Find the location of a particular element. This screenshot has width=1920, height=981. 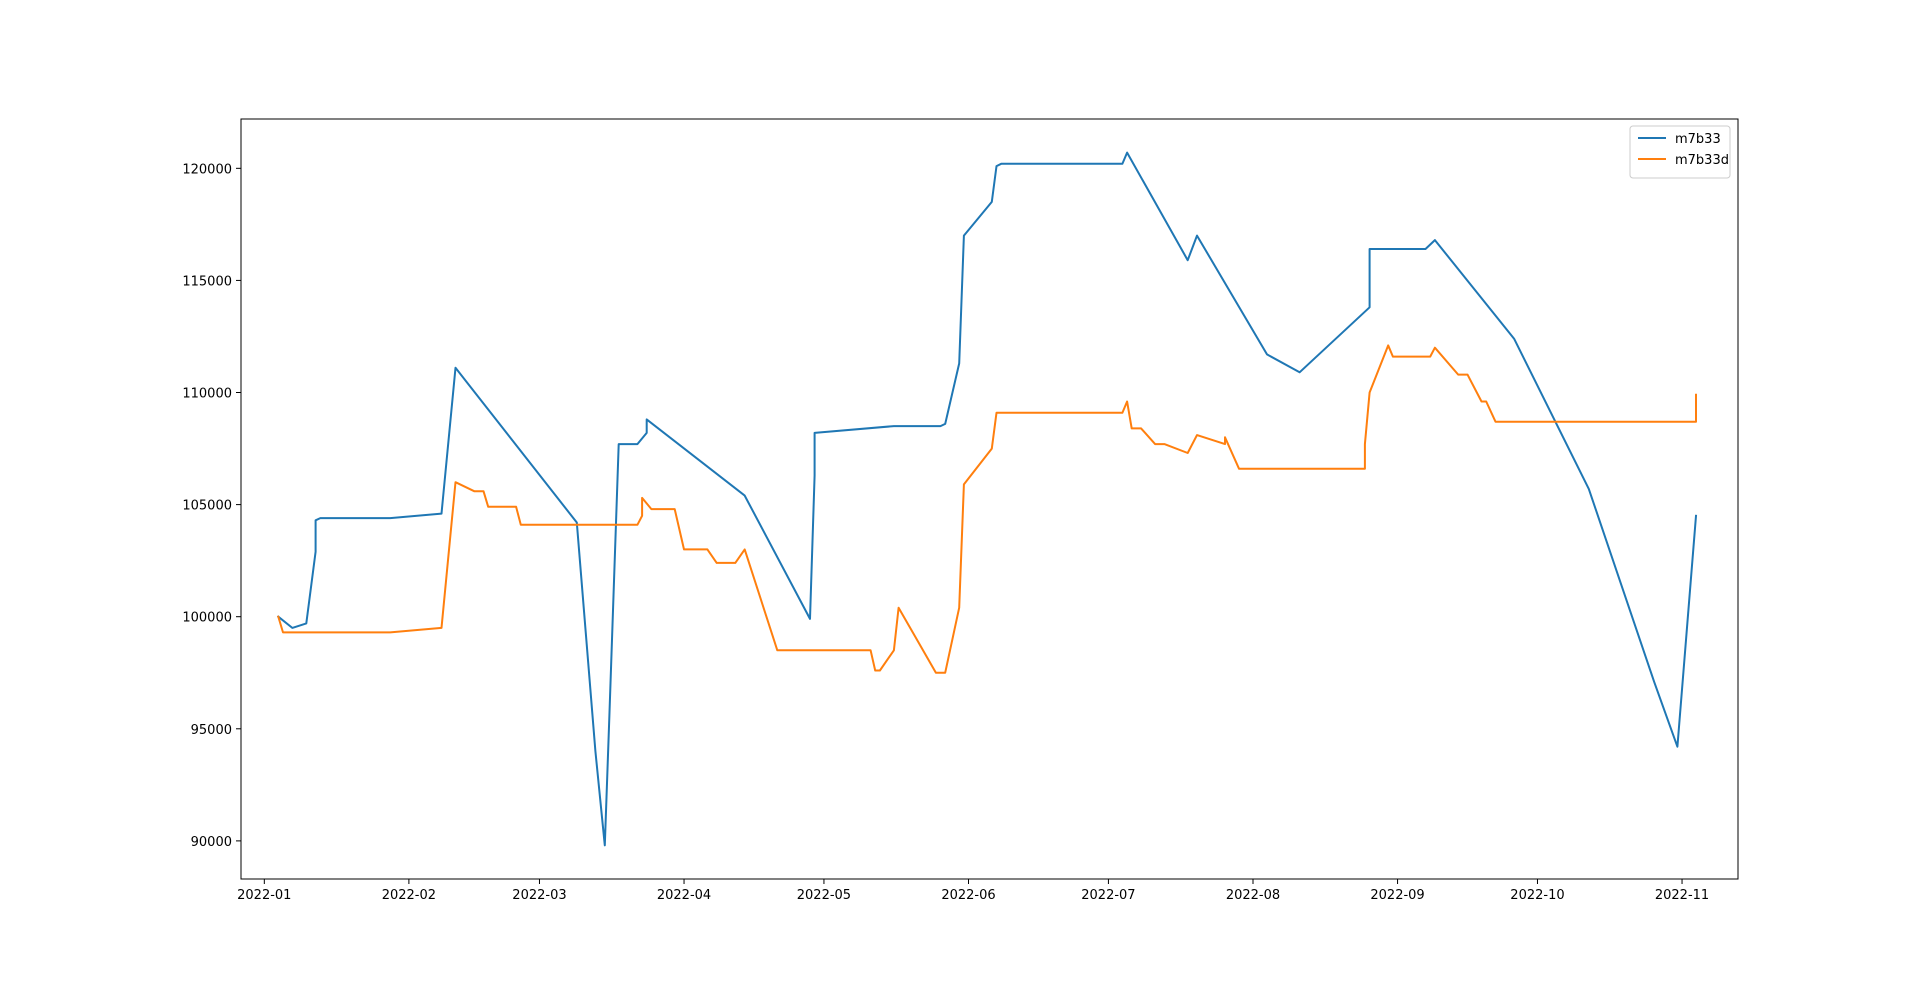

x-tick-label: 2022-10 is located at coordinates (1537, 895).